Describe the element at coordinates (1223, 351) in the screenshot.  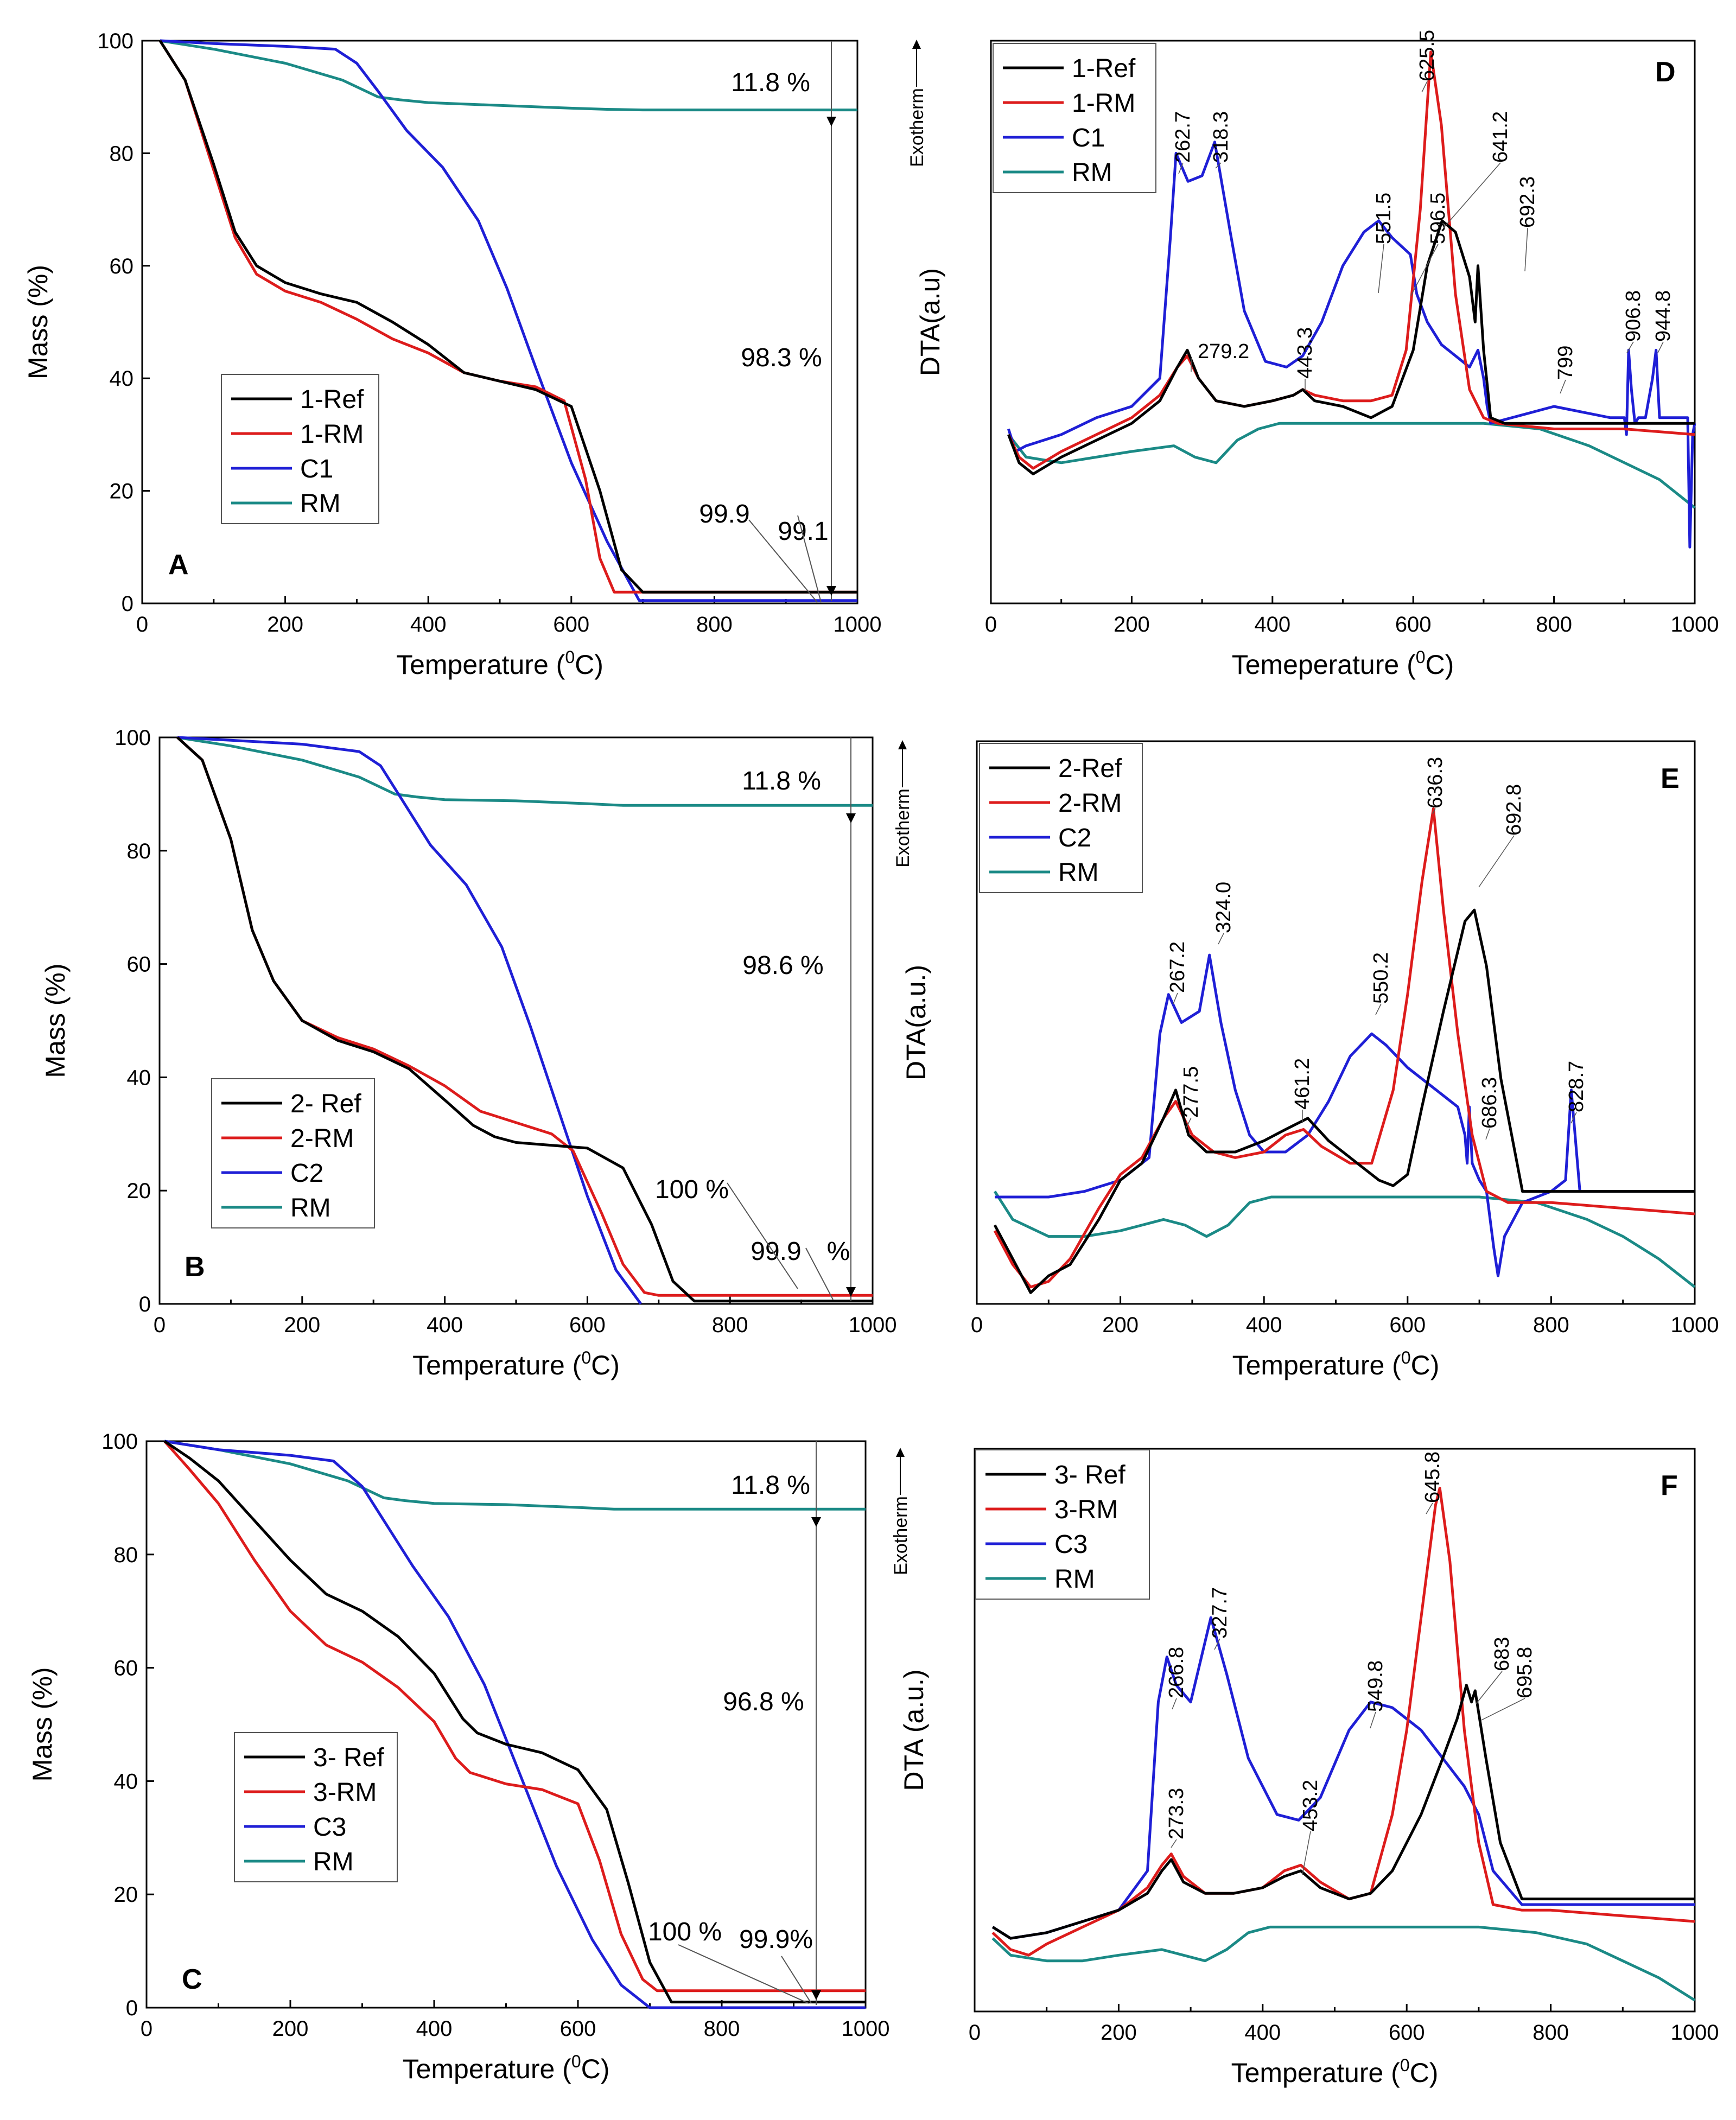
I see `peak-label: 279.2` at that location.